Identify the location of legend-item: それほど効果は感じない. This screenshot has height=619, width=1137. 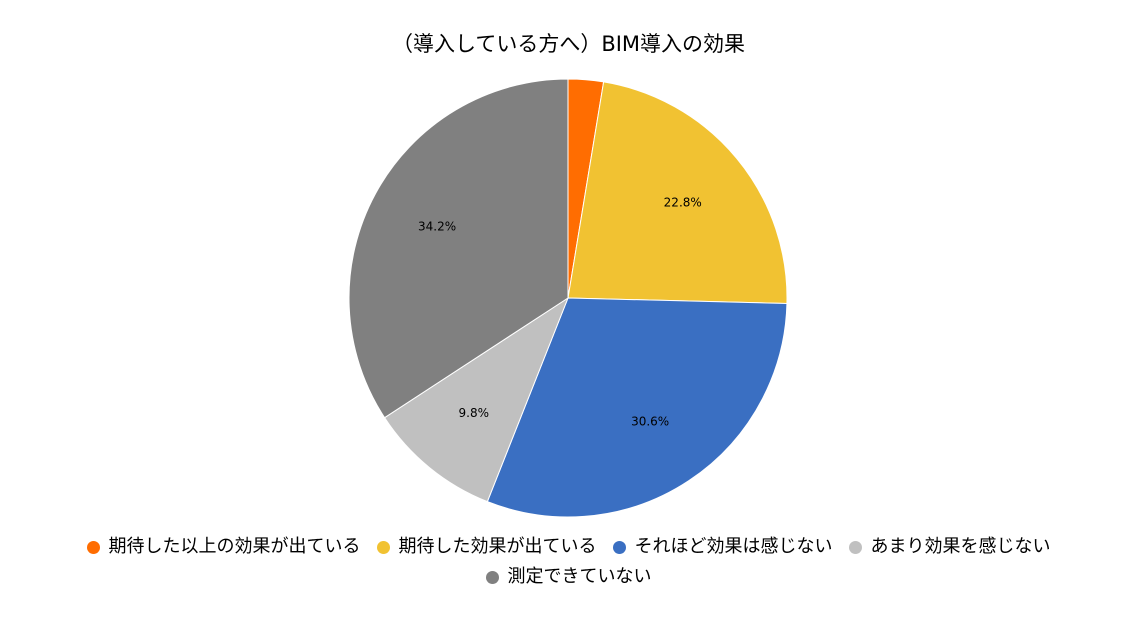
(722, 547).